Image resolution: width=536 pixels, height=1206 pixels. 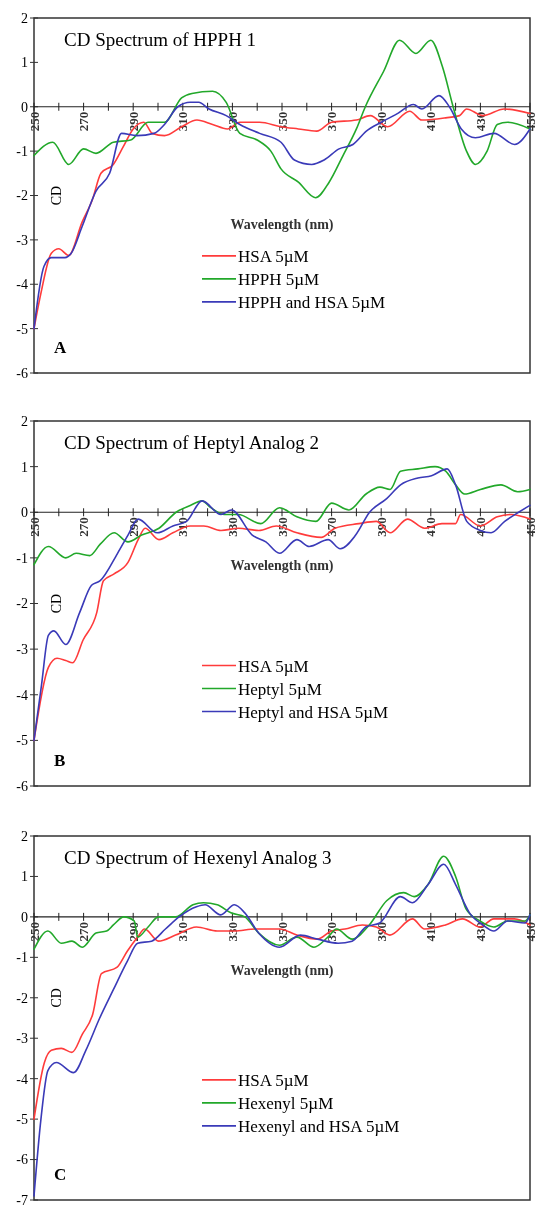 I want to click on x-tick-label: 430, so click(x=480, y=121).